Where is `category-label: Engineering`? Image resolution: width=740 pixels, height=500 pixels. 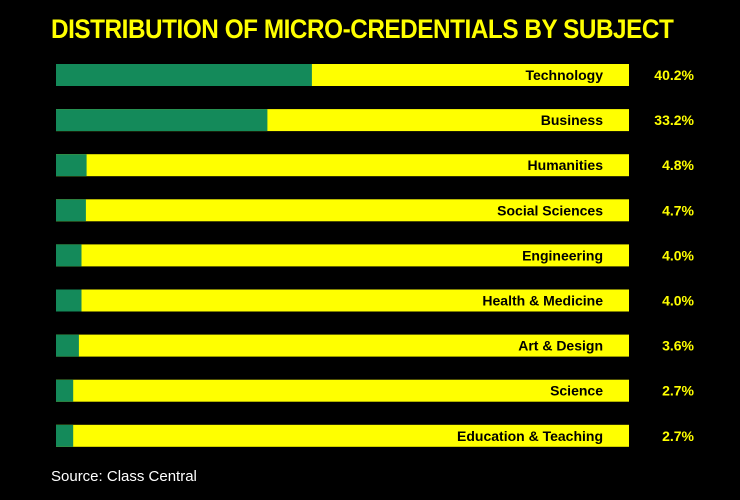
category-label: Engineering is located at coordinates (562, 255).